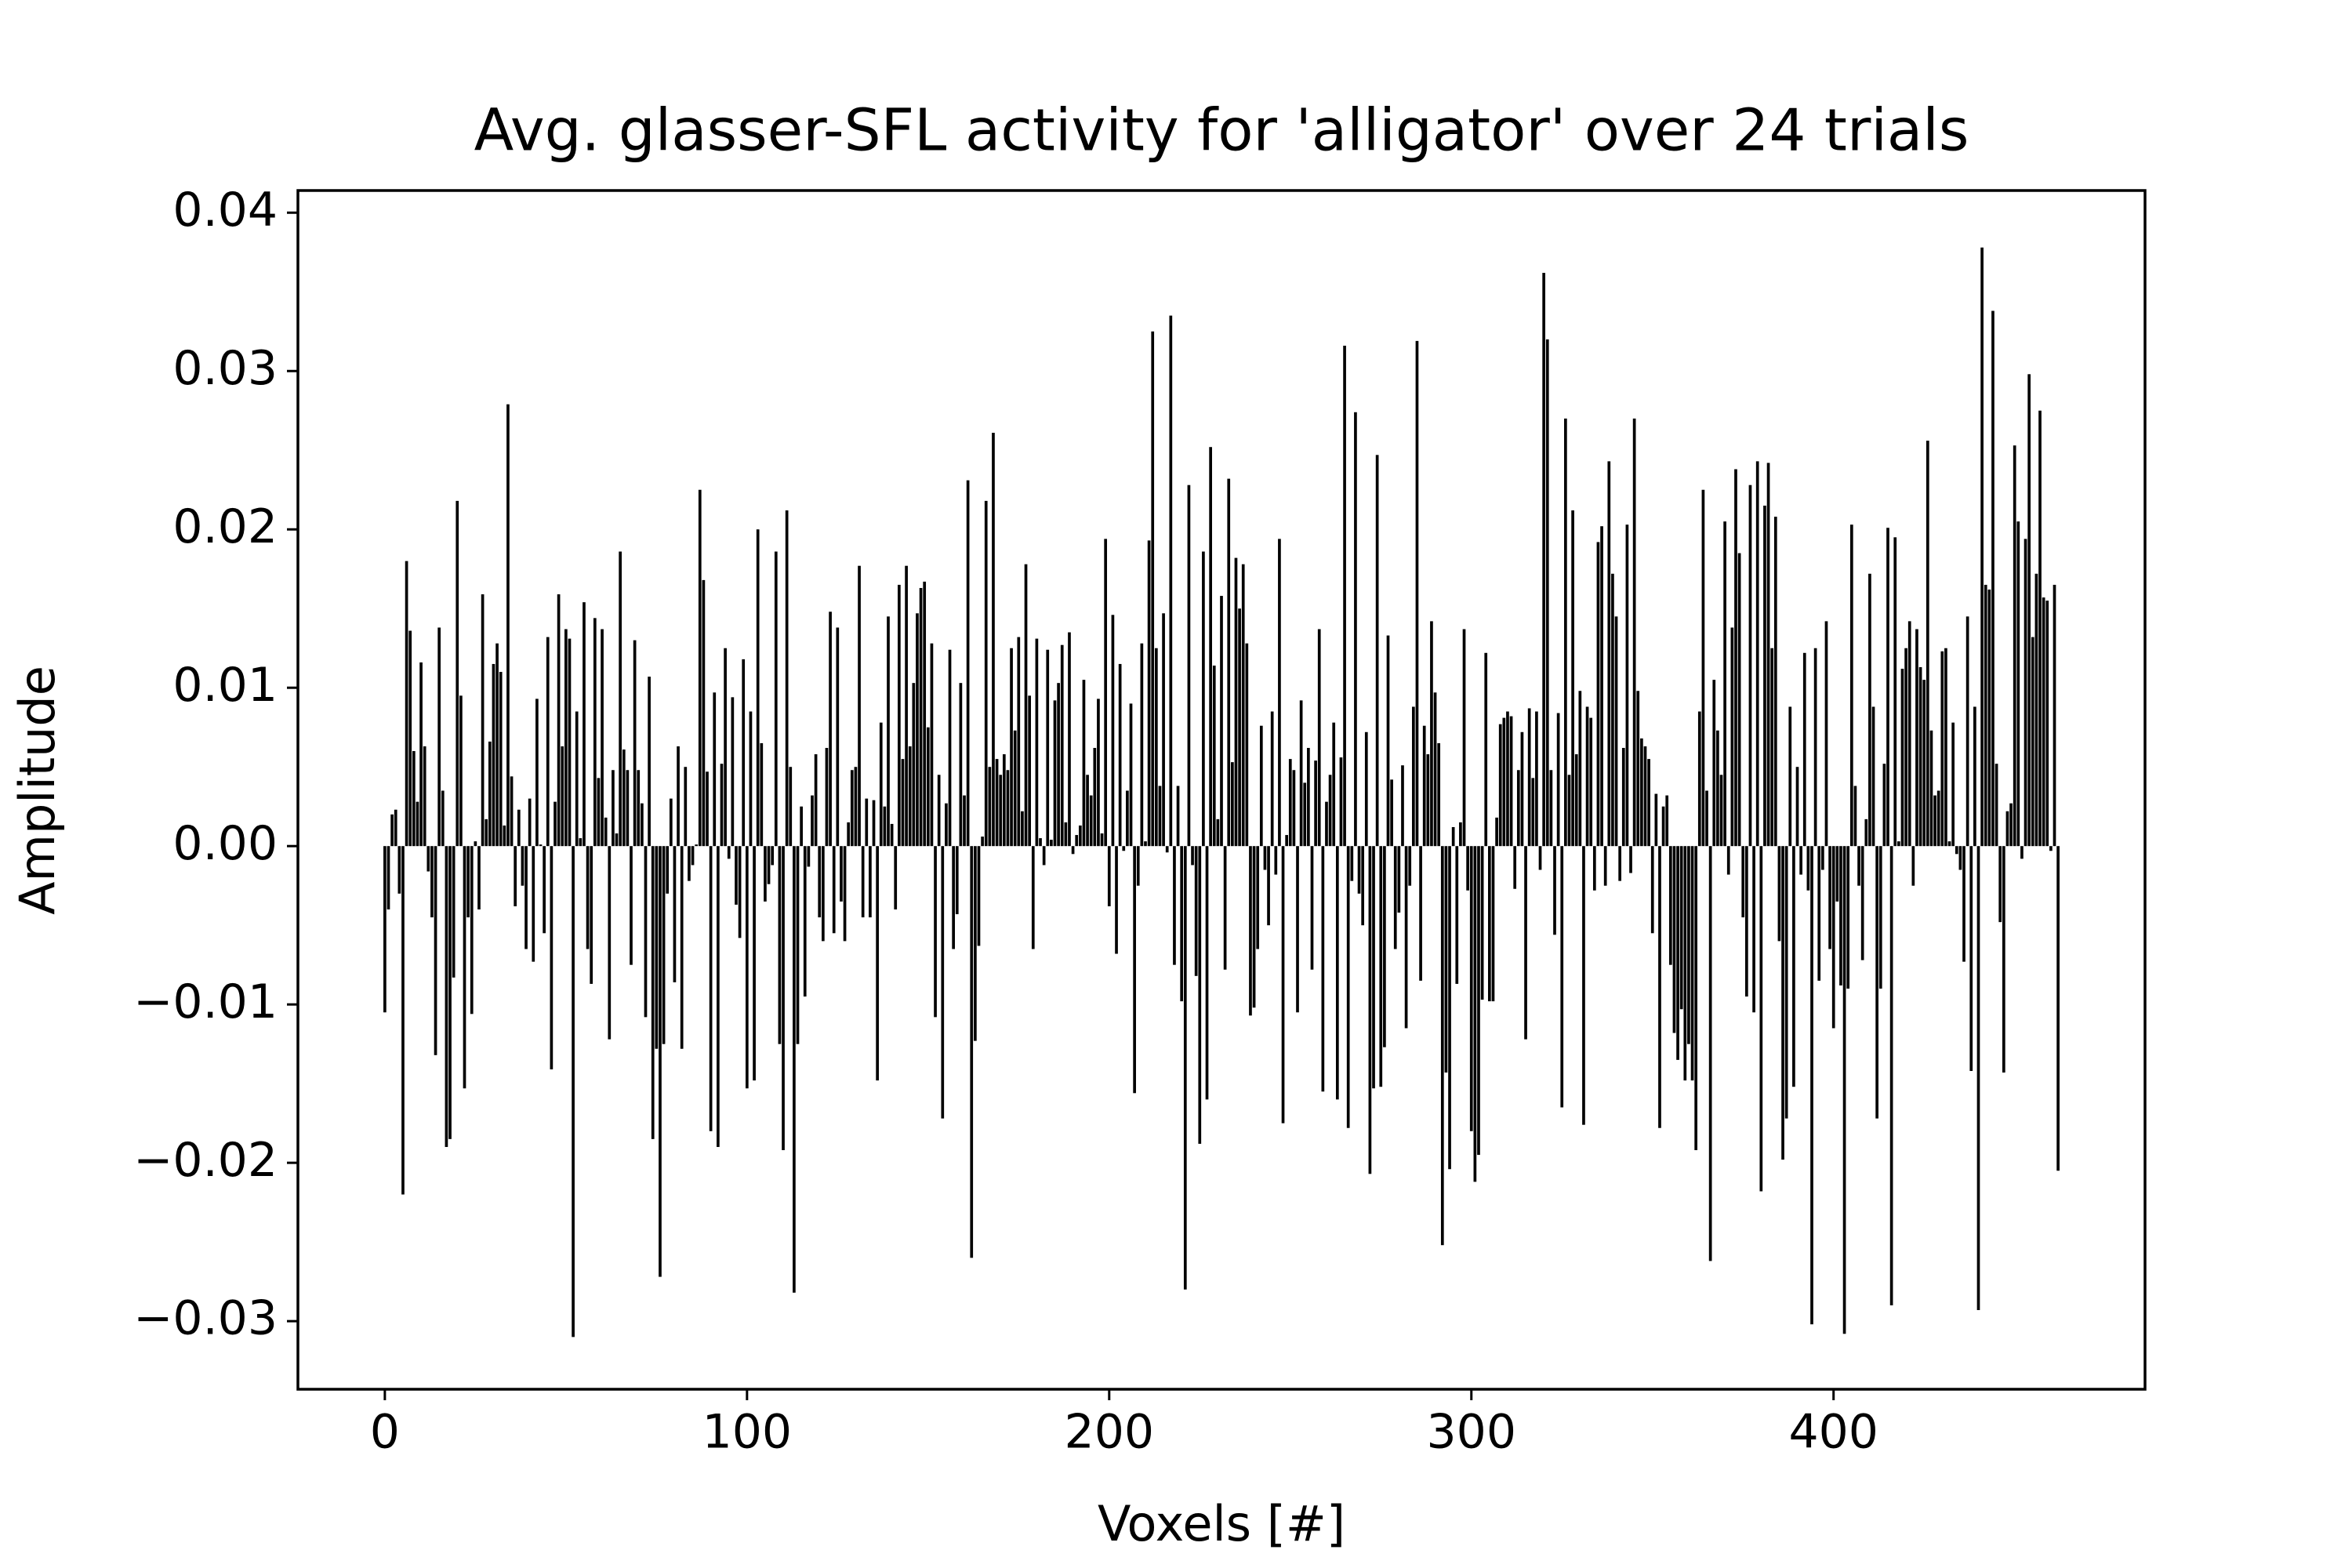 Image resolution: width=2352 pixels, height=1568 pixels. I want to click on y-tick-label: 0.01, so click(225, 685).